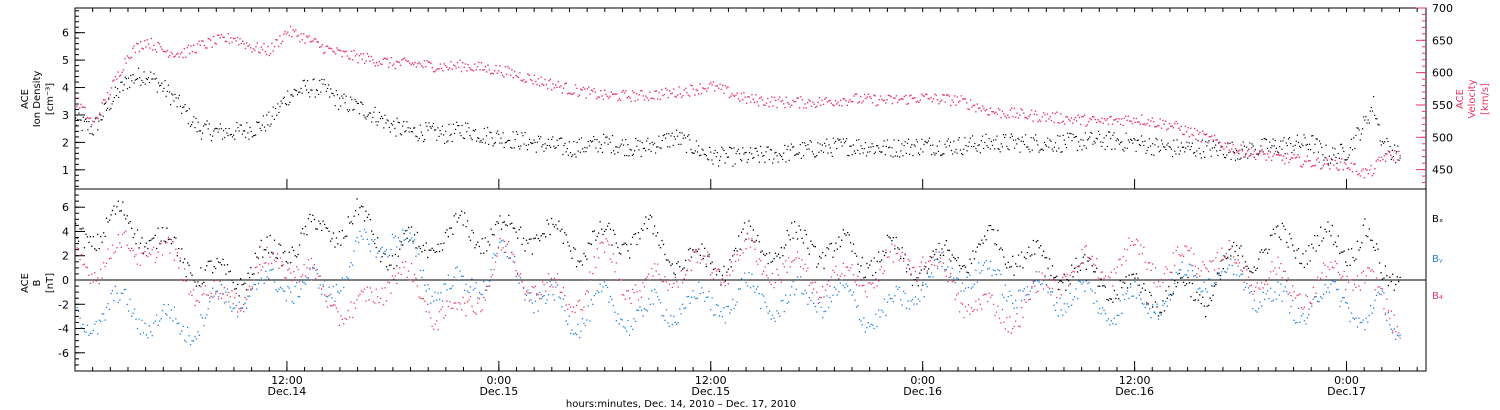 The image size is (1500, 410). I want to click on density-tick-label: 5, so click(65, 60).